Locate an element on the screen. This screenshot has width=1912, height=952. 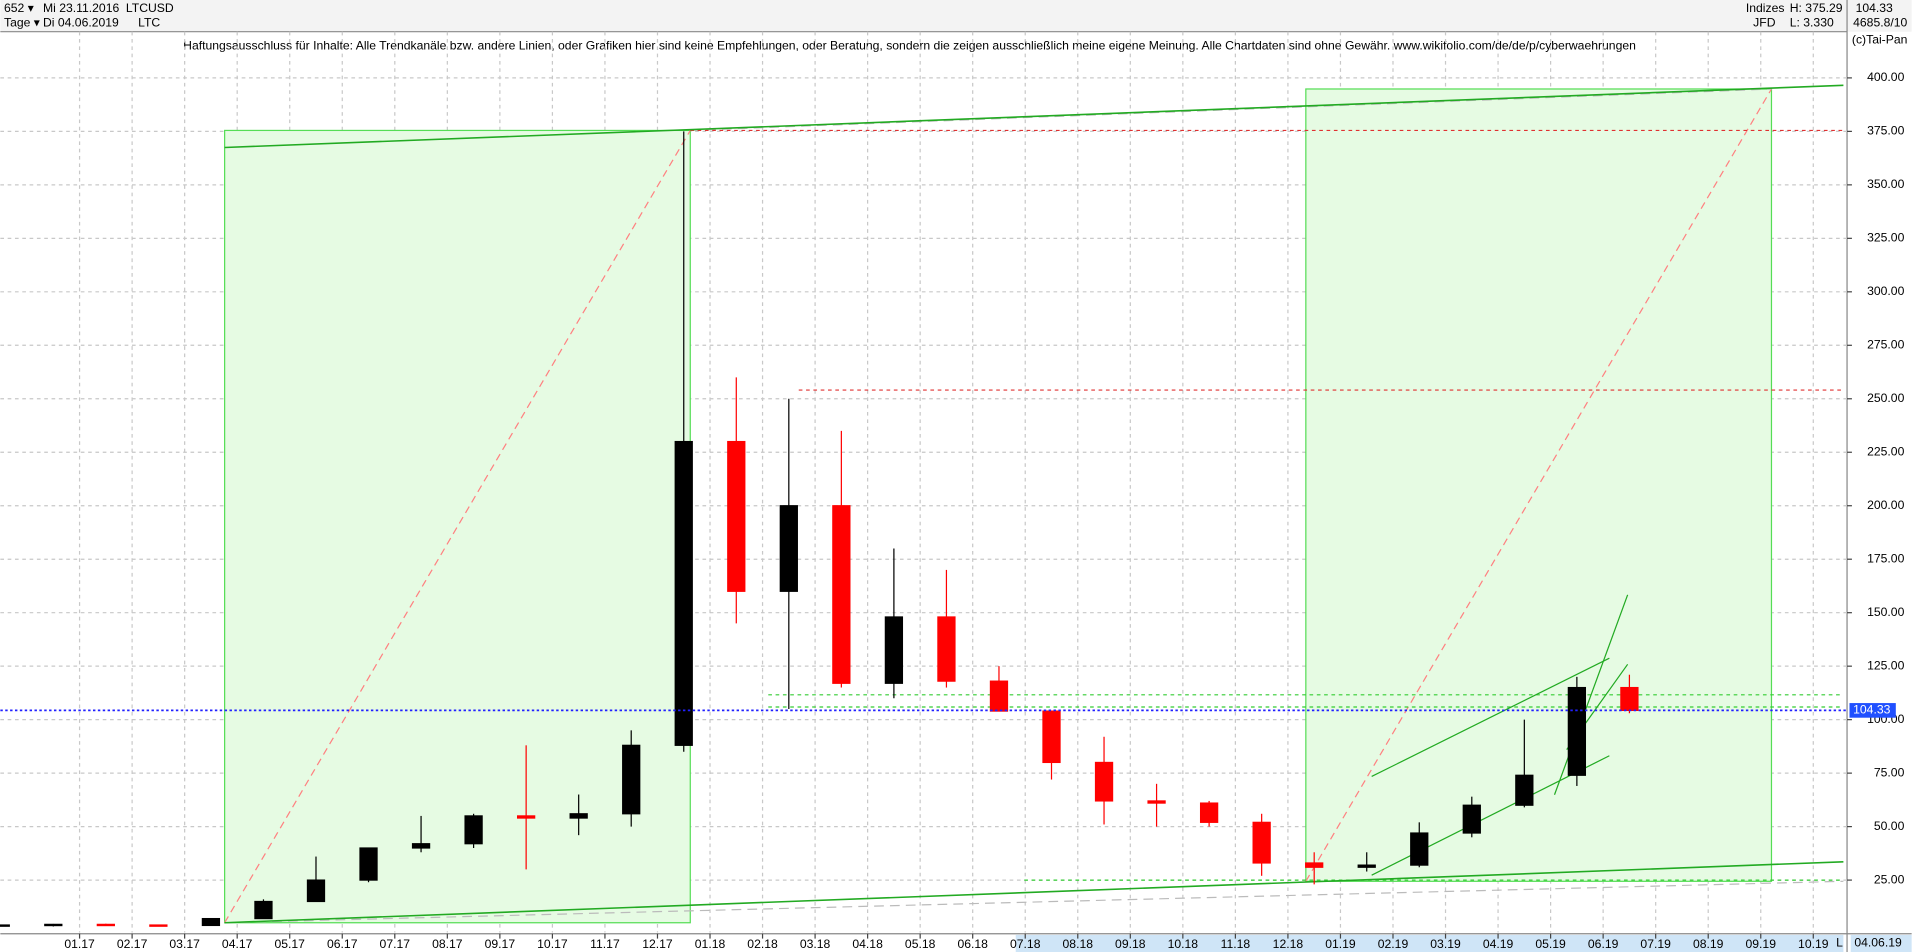
x-tick-label: 12.18 is located at coordinates (1288, 944).